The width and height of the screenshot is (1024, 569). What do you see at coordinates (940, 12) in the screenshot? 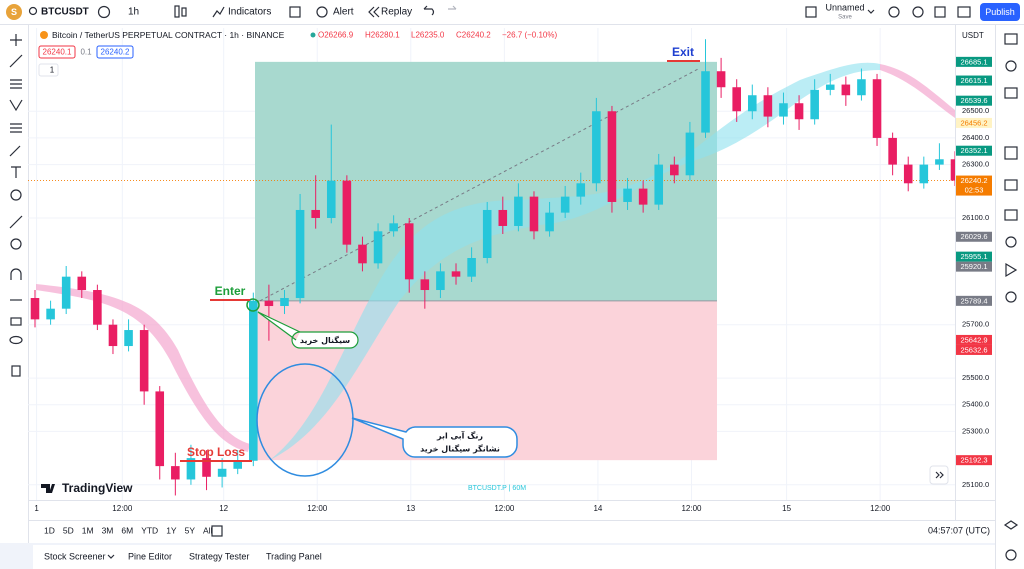
I see `fullscreen` at bounding box center [940, 12].